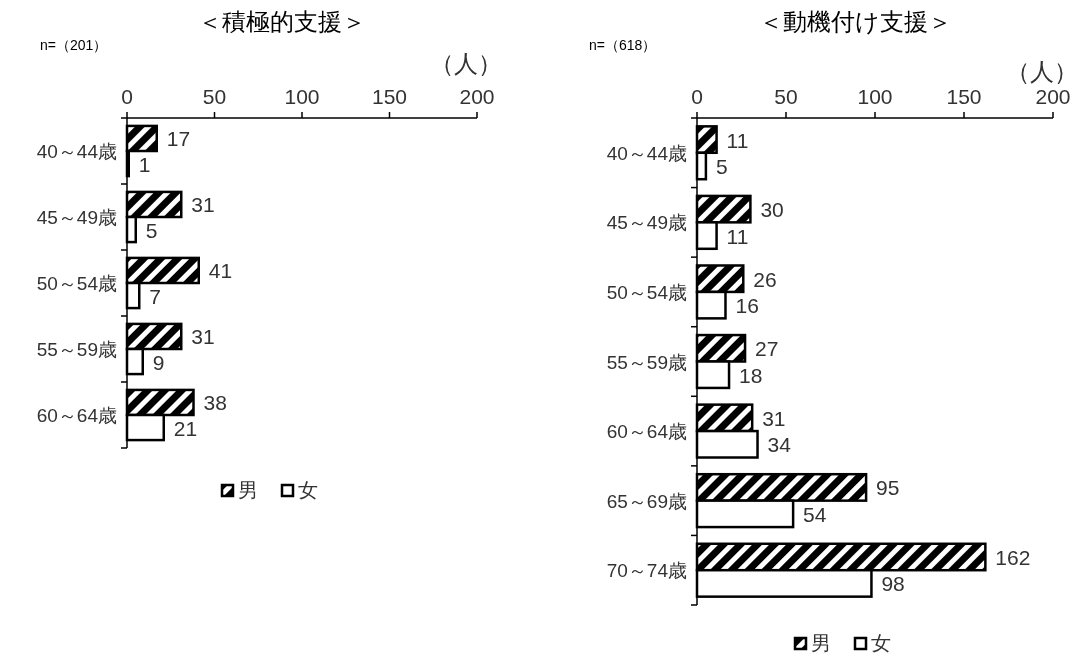  I want to click on chart-title: ＜積極的支援＞, so click(282, 21).